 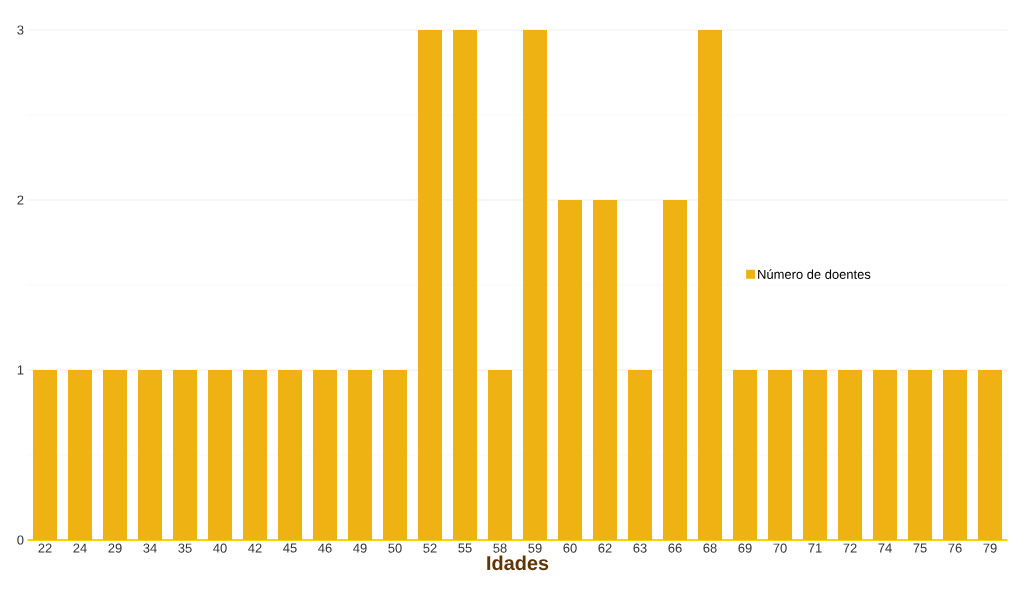 What do you see at coordinates (518, 563) in the screenshot?
I see `x-axis-title: Idades` at bounding box center [518, 563].